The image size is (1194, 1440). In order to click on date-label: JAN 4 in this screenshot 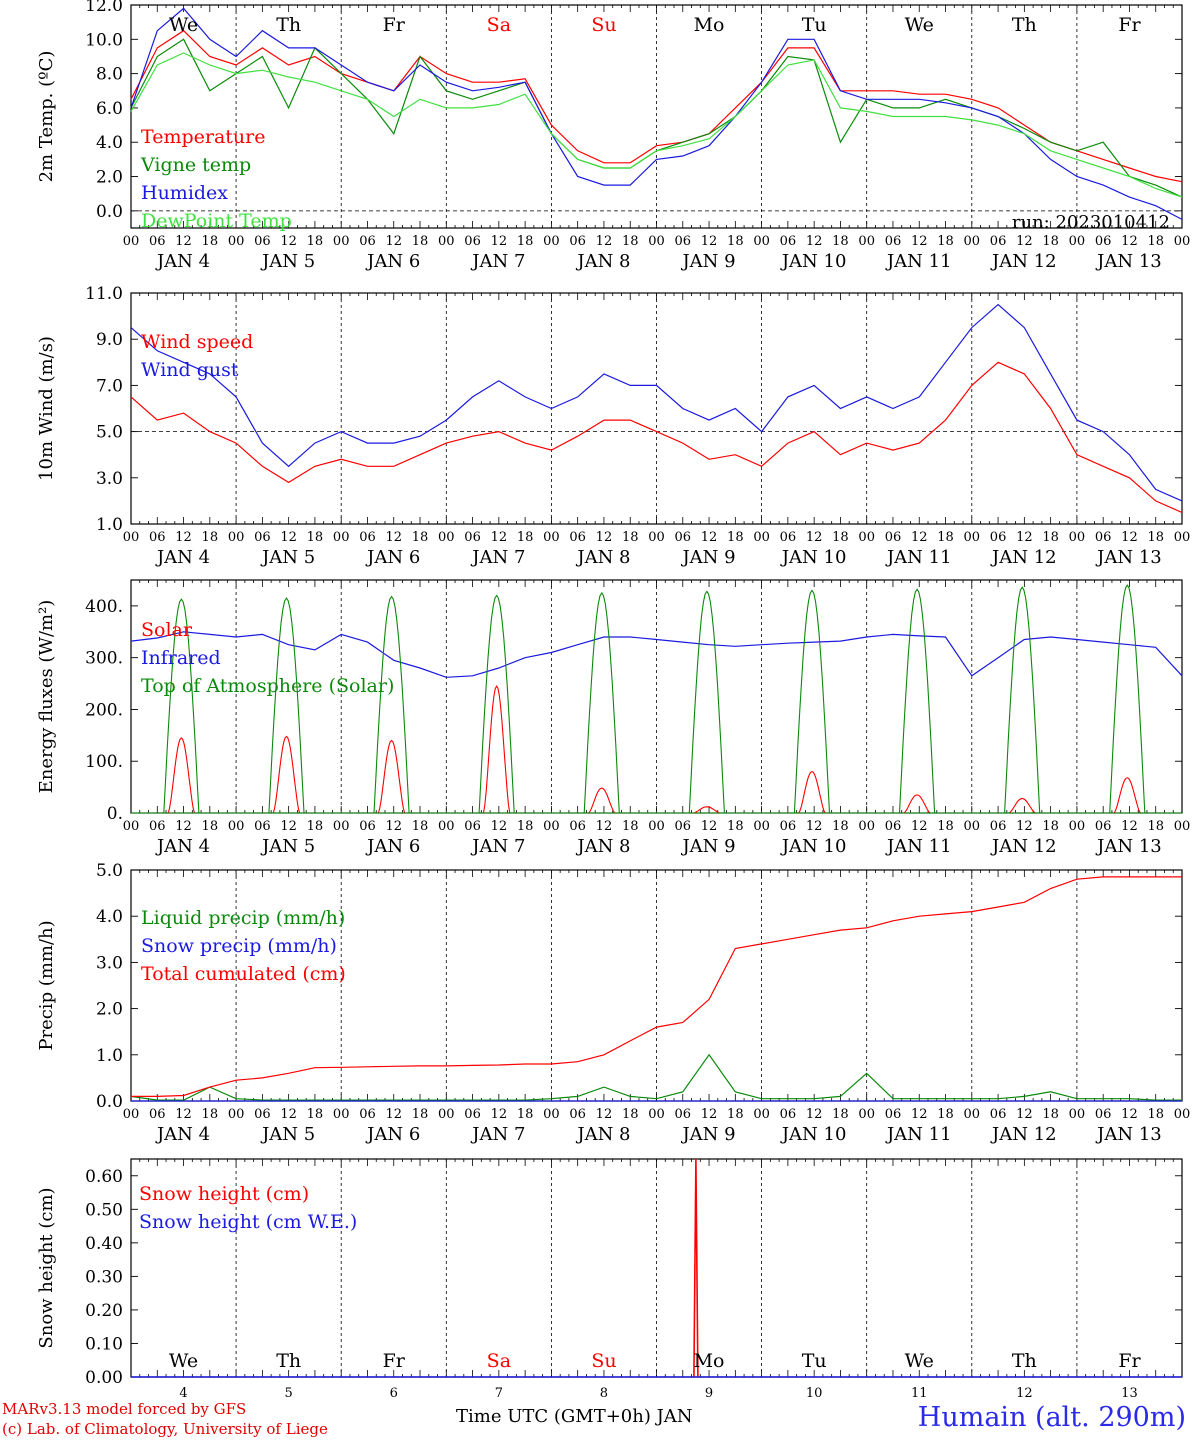, I will do `click(182, 846)`.